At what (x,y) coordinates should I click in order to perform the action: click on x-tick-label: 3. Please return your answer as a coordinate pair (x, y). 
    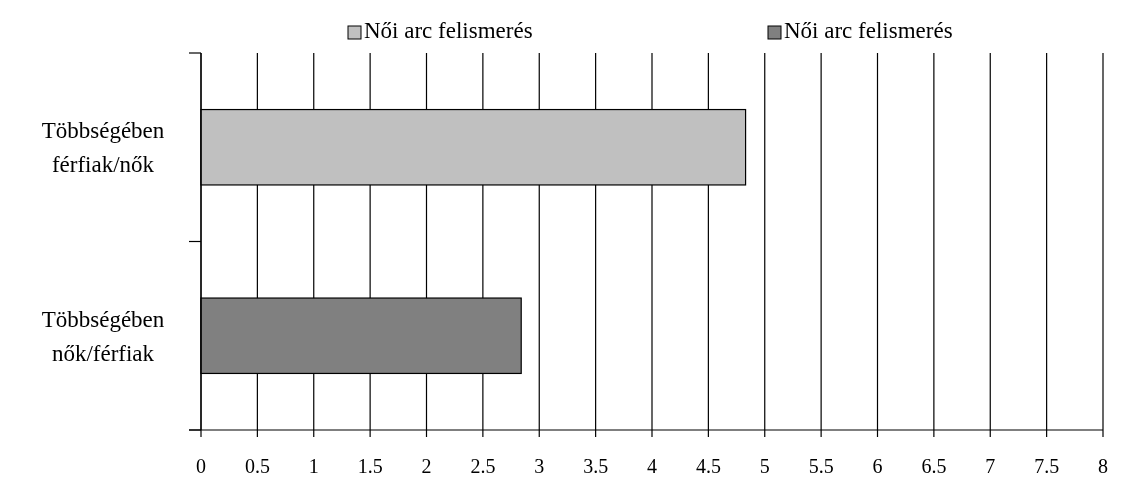
    Looking at the image, I should click on (539, 466).